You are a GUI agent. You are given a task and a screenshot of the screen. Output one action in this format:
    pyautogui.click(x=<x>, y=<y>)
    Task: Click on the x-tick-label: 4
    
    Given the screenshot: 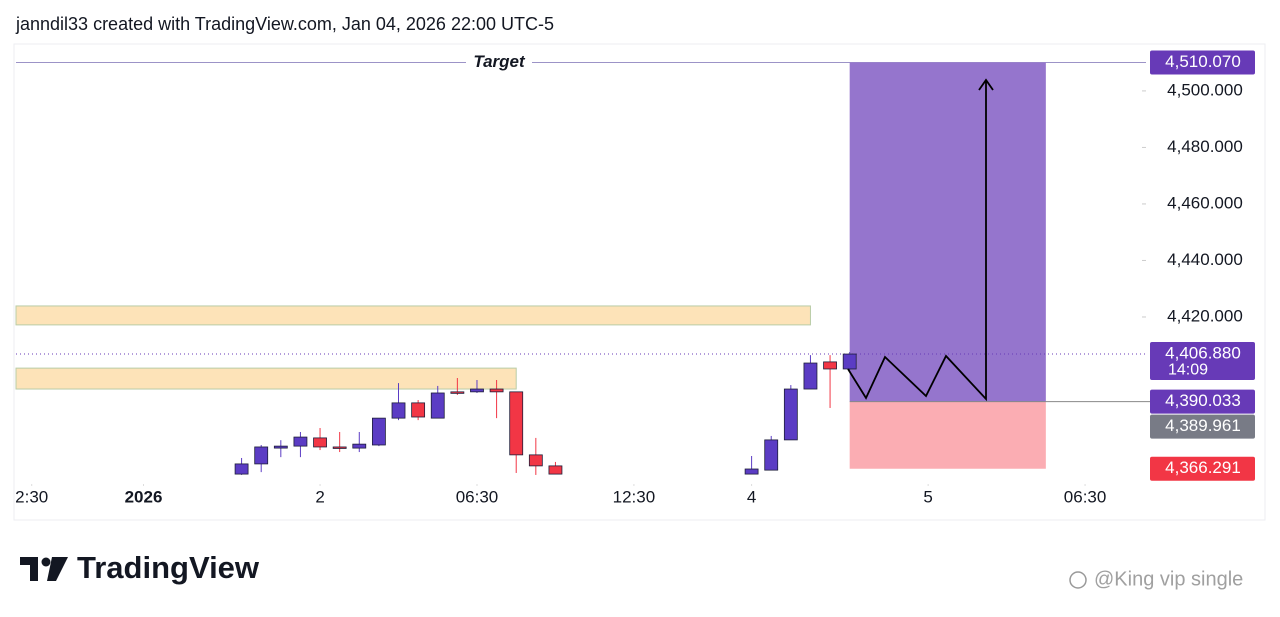 What is the action you would take?
    pyautogui.click(x=751, y=496)
    